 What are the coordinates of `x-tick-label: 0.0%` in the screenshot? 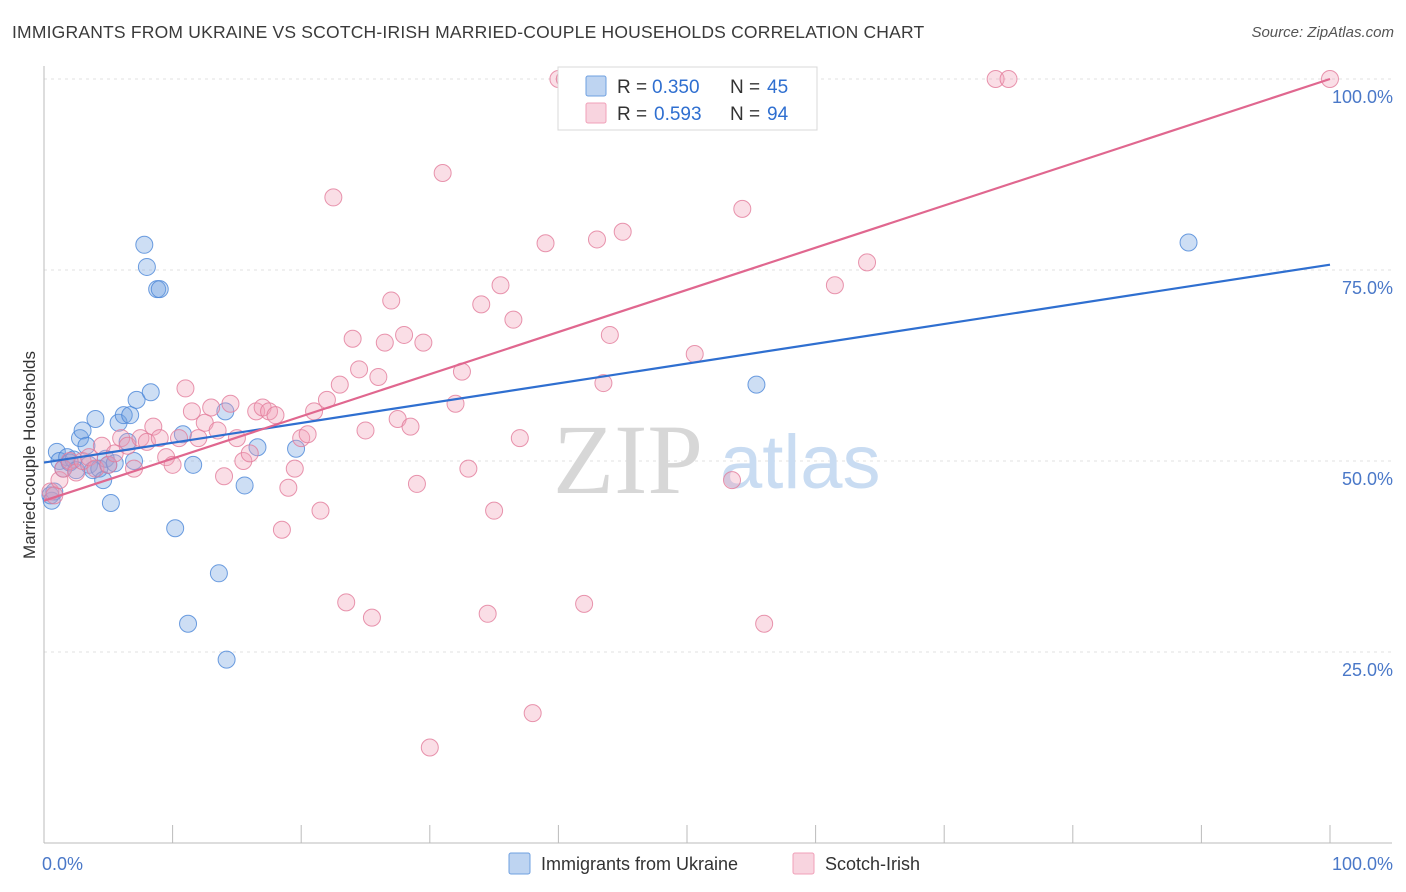 It's located at (62, 864).